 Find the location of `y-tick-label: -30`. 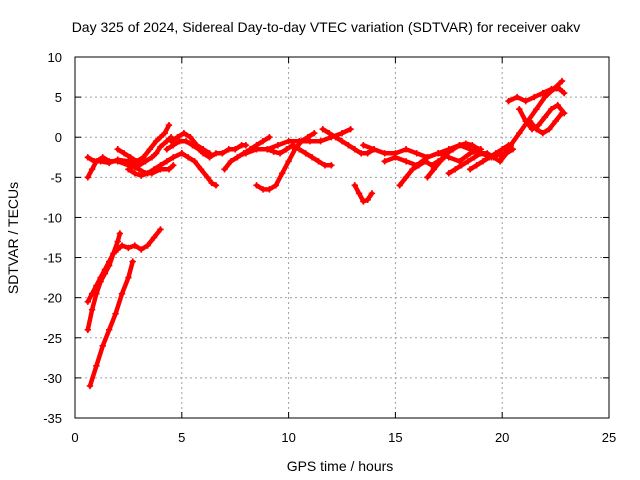

y-tick-label: -30 is located at coordinates (52, 378).